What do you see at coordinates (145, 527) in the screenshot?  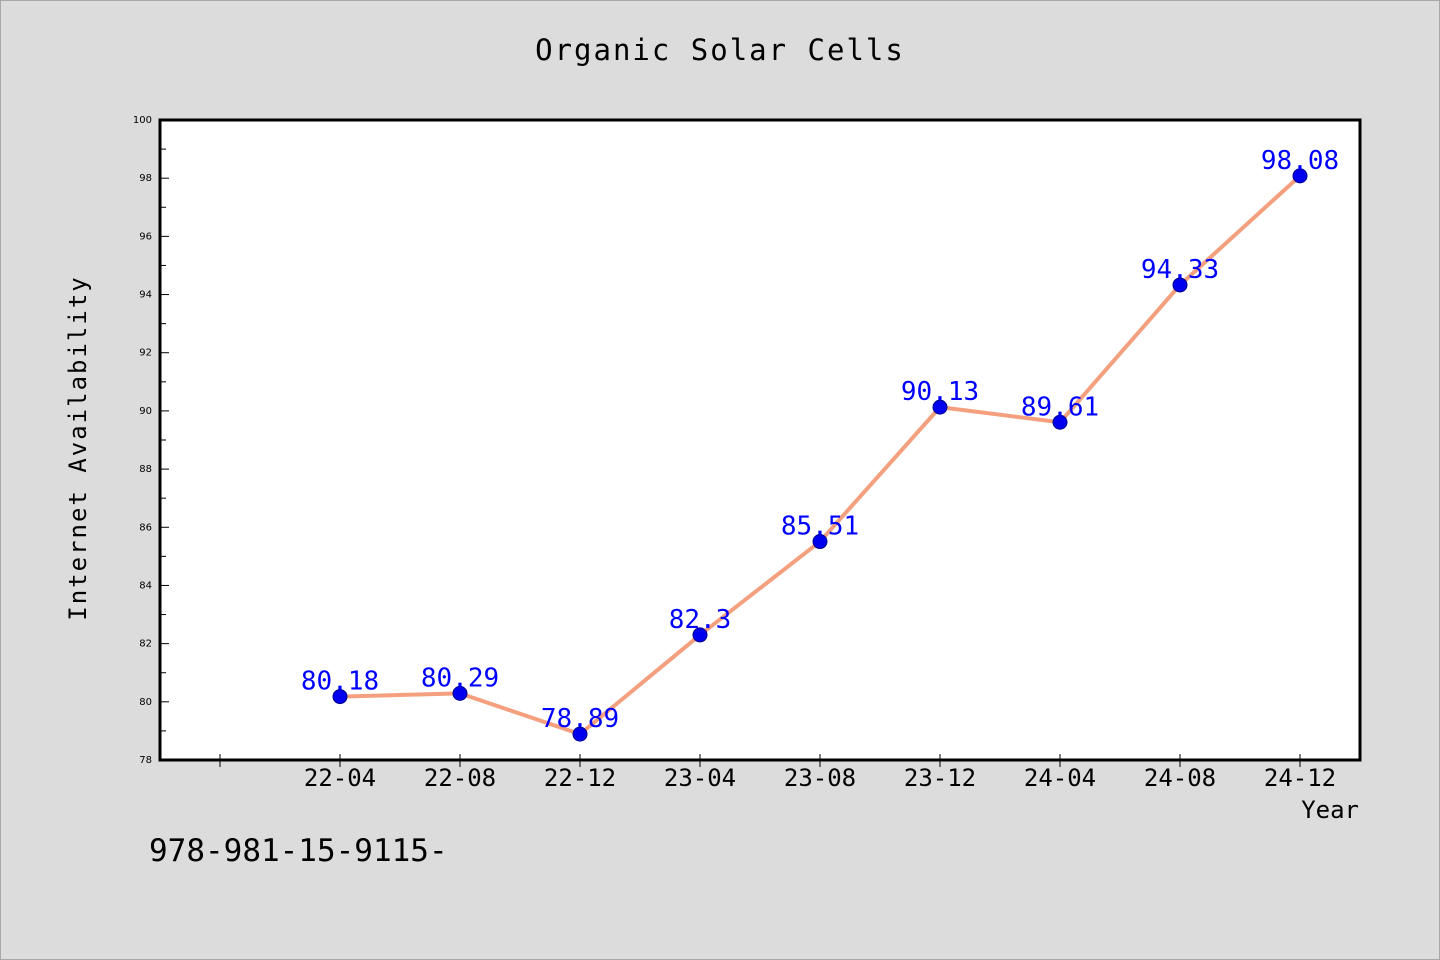 I see `y-tick-label: 86` at bounding box center [145, 527].